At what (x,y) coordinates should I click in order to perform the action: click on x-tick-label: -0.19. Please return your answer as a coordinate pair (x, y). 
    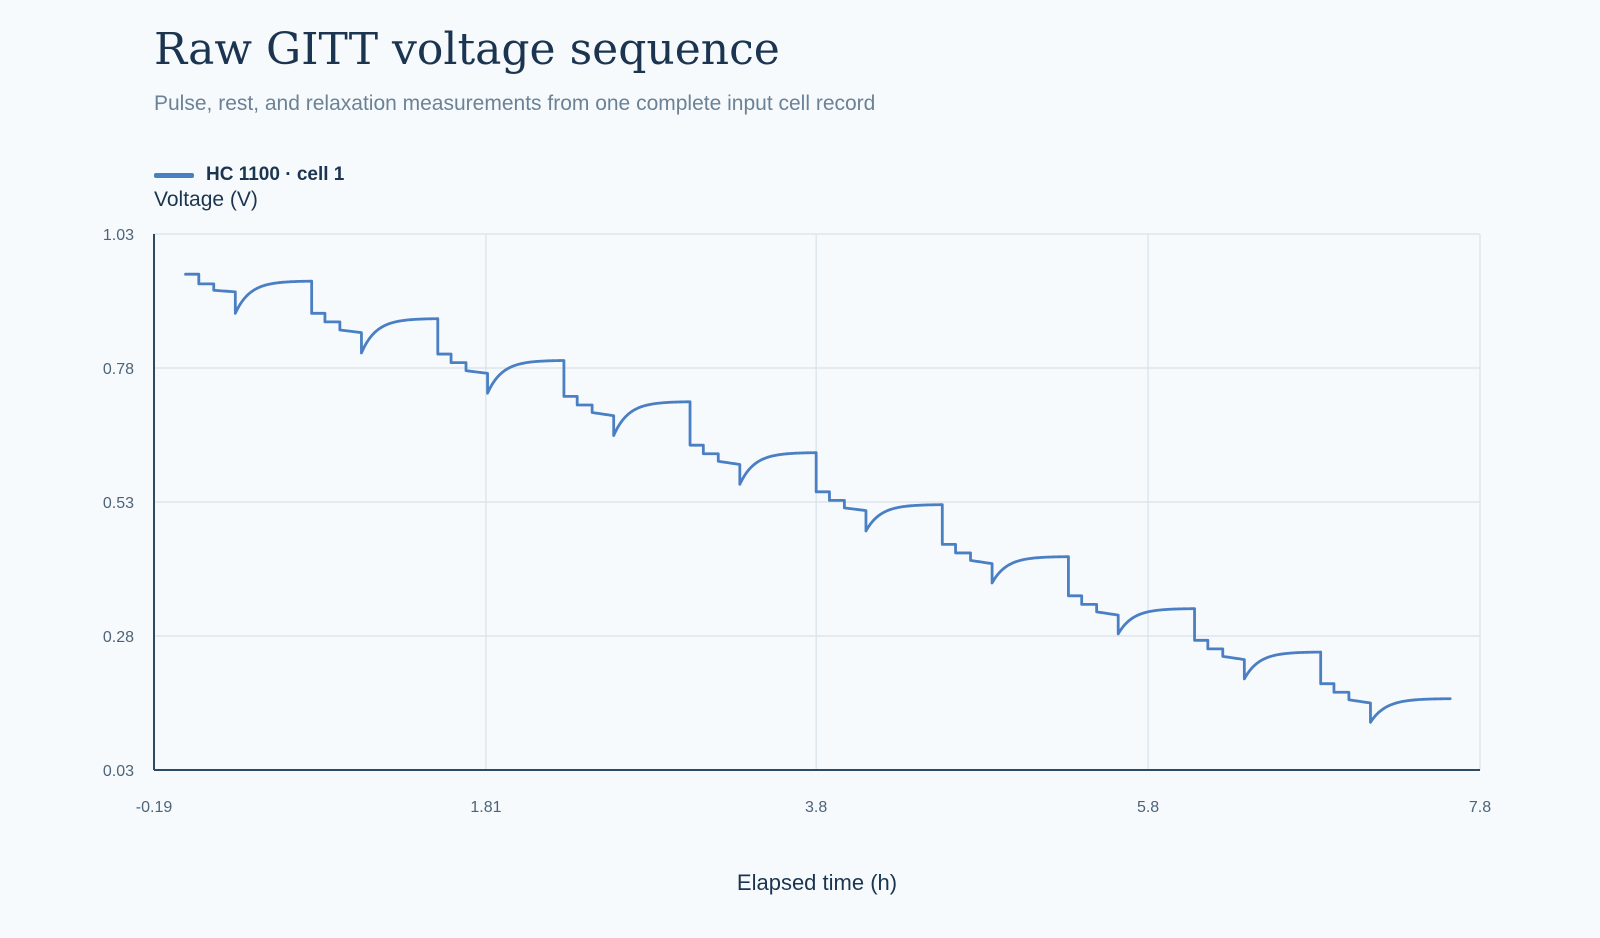
    Looking at the image, I should click on (154, 807).